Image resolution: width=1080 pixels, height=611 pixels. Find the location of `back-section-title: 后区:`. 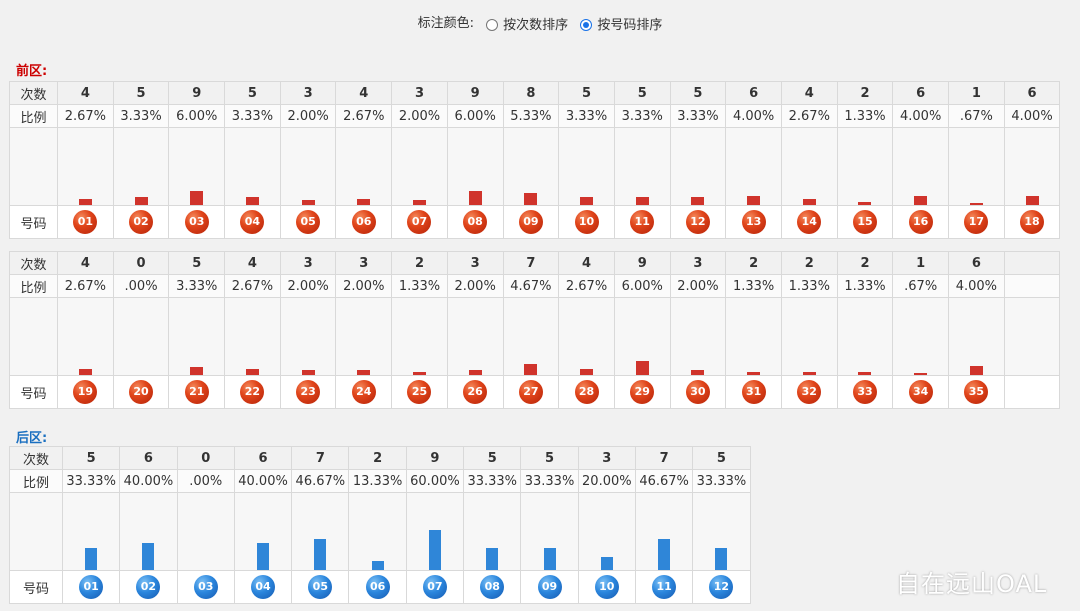

back-section-title: 后区: is located at coordinates (32, 438).